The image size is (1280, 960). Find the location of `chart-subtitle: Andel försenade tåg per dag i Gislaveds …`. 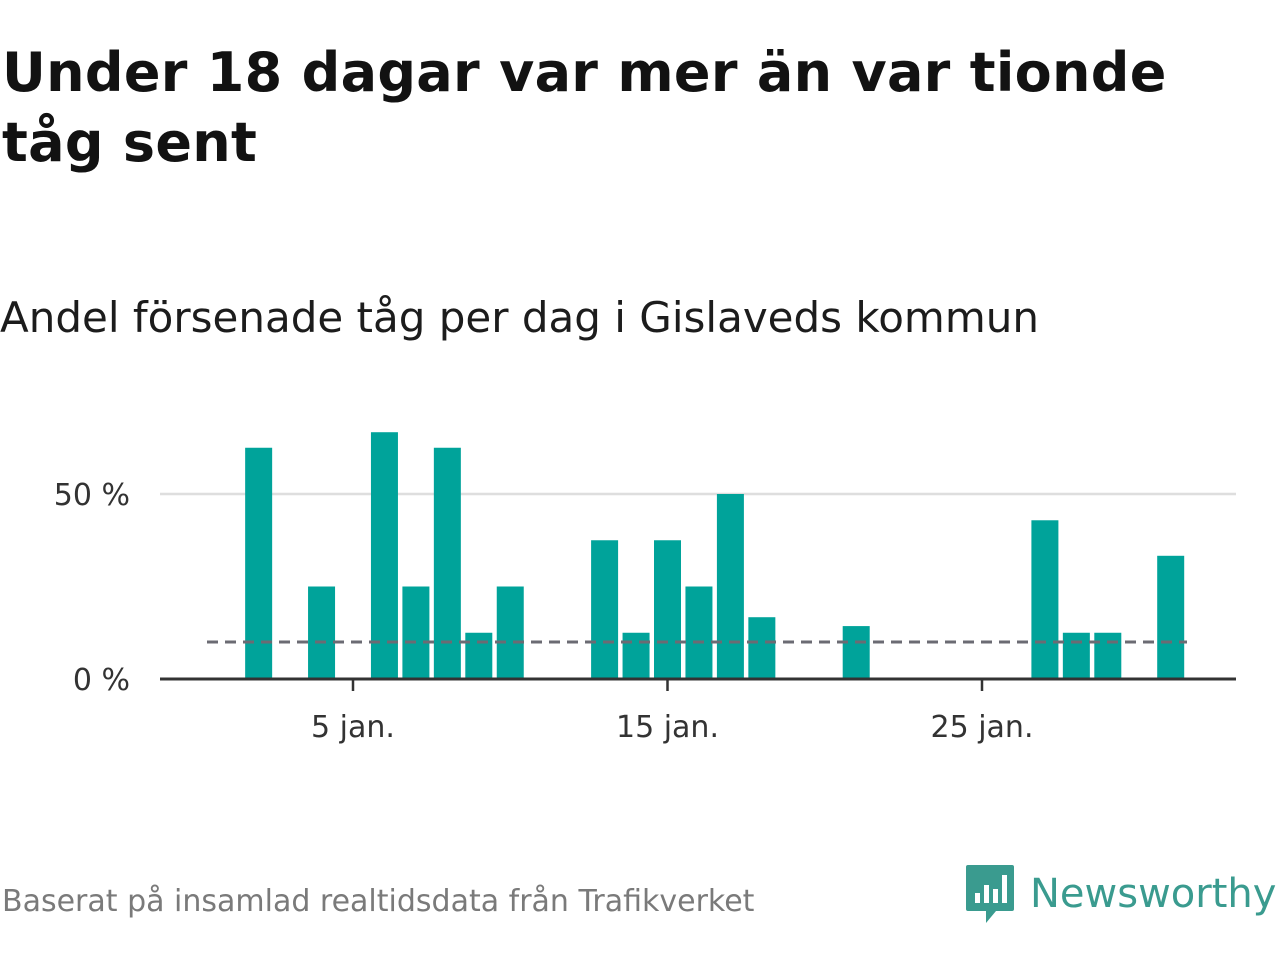

chart-subtitle: Andel försenade tåg per dag i Gislaveds … is located at coordinates (519, 317).